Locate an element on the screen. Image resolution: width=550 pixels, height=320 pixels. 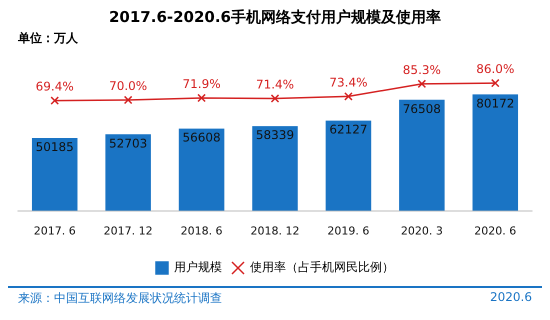
legend-label: 用户规模 is located at coordinates (198, 267).